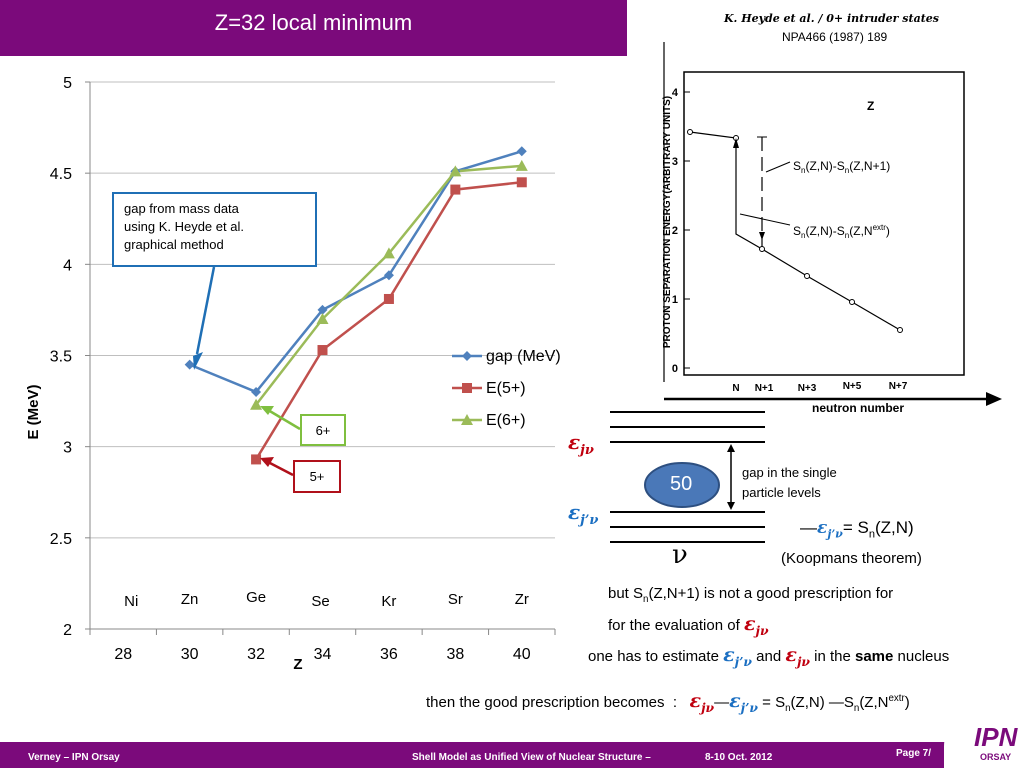 This screenshot has width=1024, height=768. Describe the element at coordinates (841, 167) in the screenshot. I see `ref-label-1: Sn(Z,N)-Sn(Z,N+1)` at that location.